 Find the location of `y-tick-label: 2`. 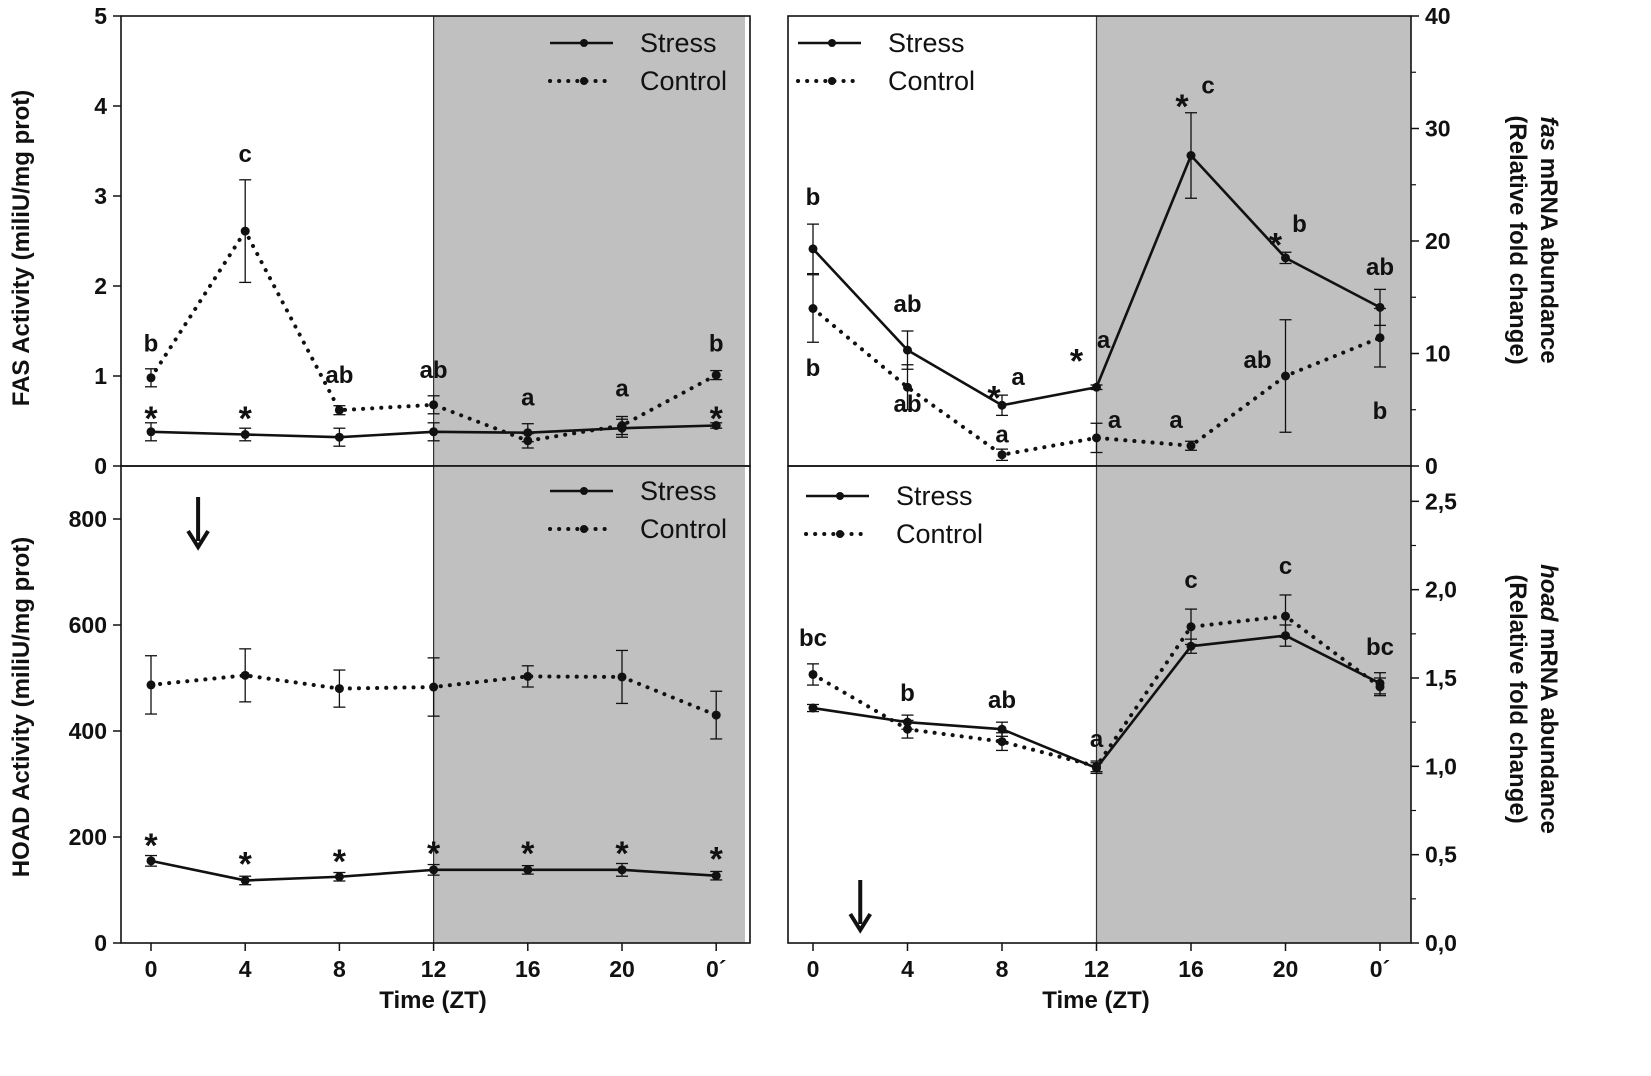

y-tick-label: 2 is located at coordinates (100, 286).